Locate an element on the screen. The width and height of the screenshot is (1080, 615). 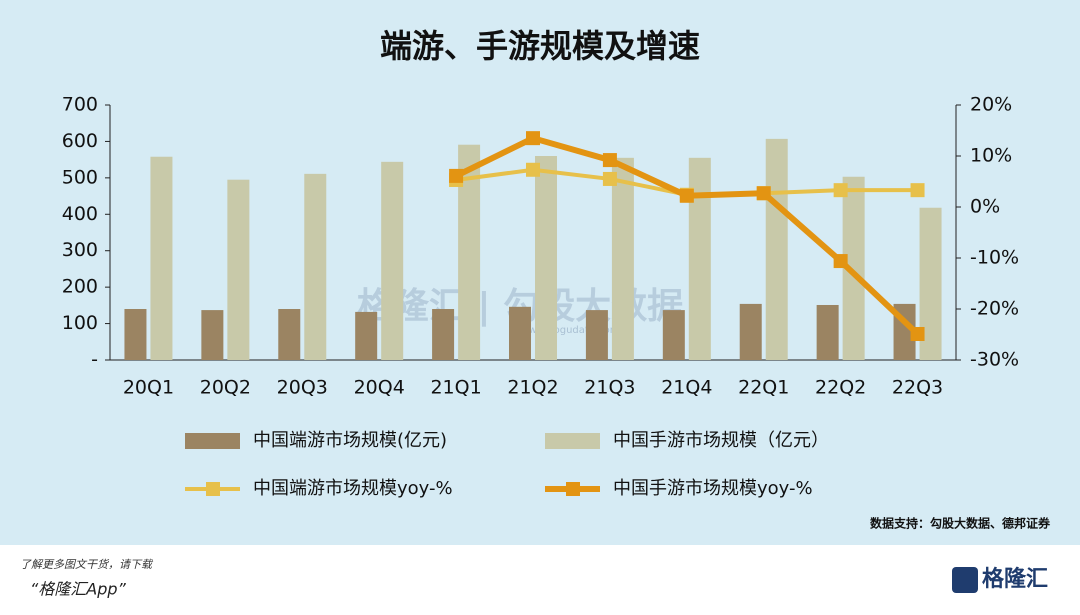
source-note: 数据支持：勾股大数据、德邦证券 is located at coordinates (960, 523).